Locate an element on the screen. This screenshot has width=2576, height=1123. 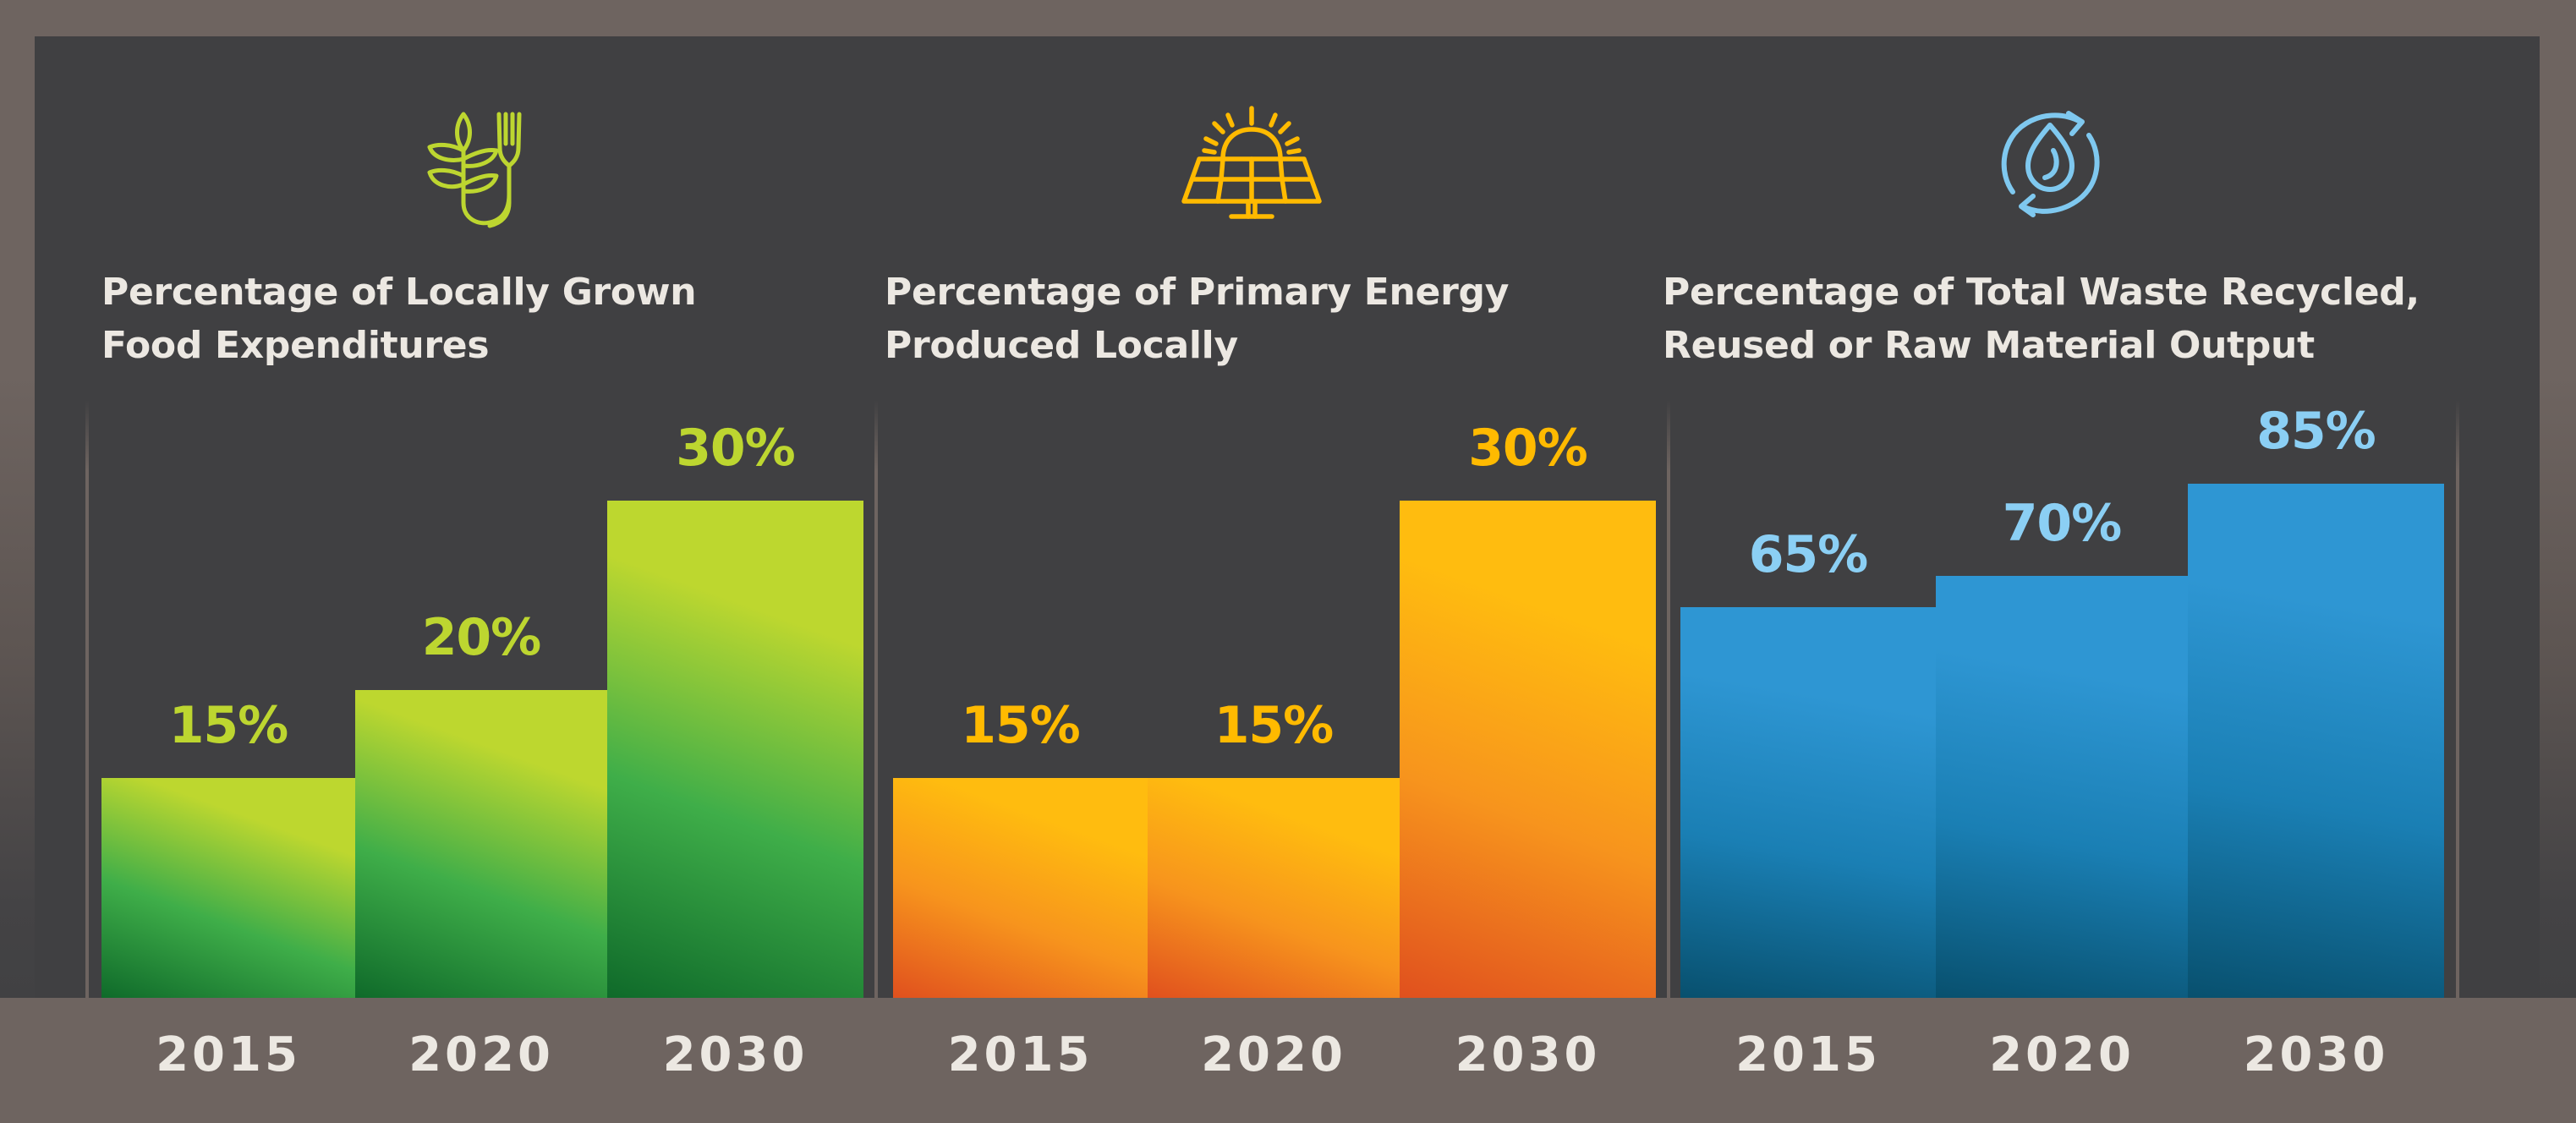
left-side-band is located at coordinates (17, 685).